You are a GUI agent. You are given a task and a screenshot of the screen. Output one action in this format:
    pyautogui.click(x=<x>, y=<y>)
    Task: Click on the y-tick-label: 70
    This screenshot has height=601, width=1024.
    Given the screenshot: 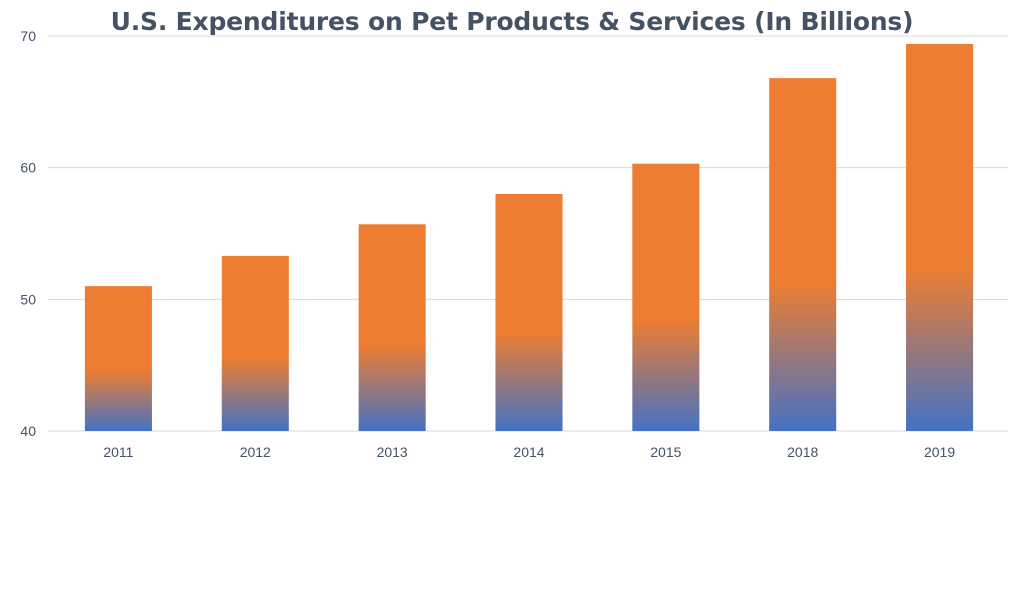 What is the action you would take?
    pyautogui.click(x=28, y=36)
    